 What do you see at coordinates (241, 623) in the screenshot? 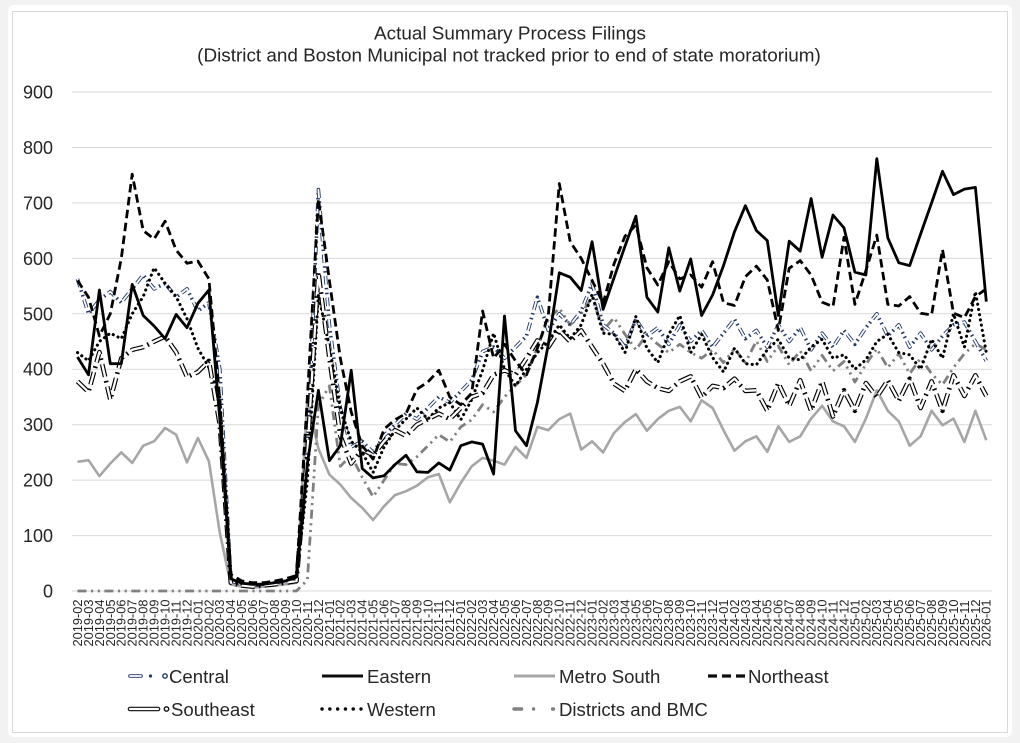
I see `svg-text: 2020-05` at bounding box center [241, 623].